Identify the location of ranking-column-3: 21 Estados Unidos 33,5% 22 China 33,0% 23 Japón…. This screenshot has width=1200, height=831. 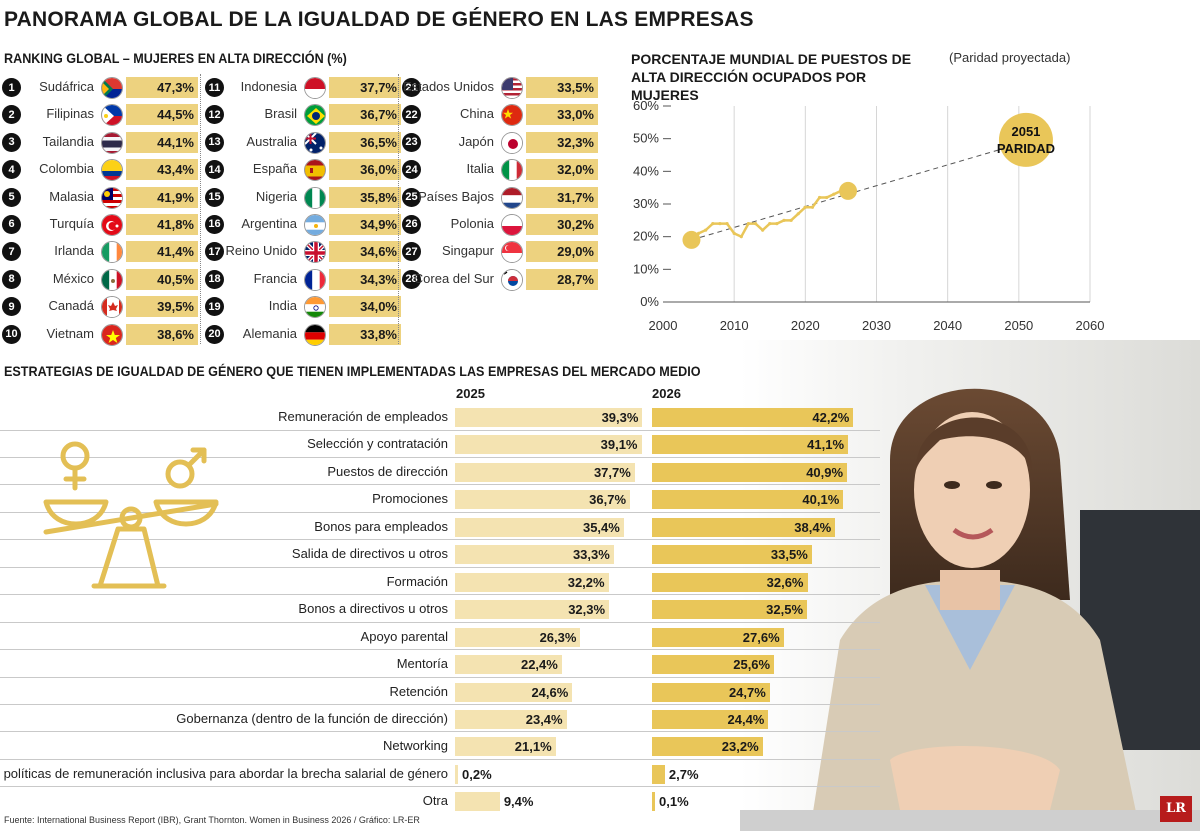
(500, 183).